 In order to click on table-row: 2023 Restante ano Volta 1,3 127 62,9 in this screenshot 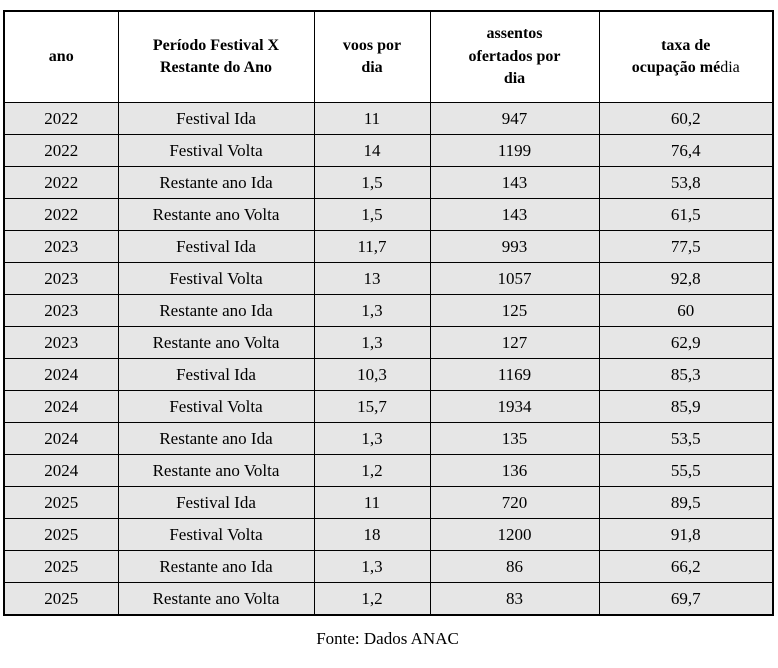, I will do `click(388, 342)`.